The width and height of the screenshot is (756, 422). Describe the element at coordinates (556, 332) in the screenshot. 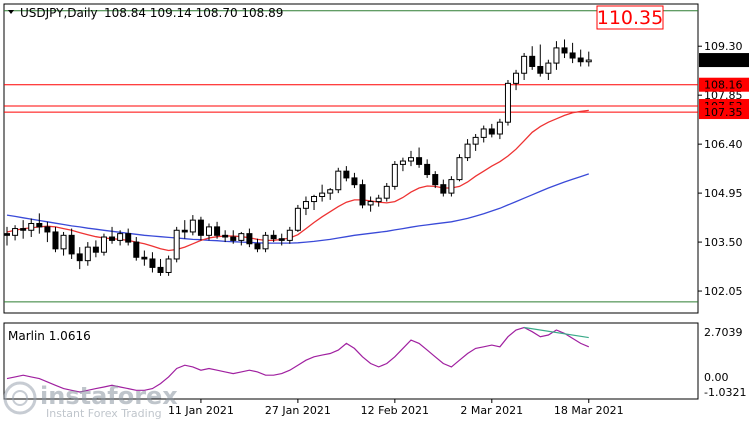

I see `divergence-line` at that location.